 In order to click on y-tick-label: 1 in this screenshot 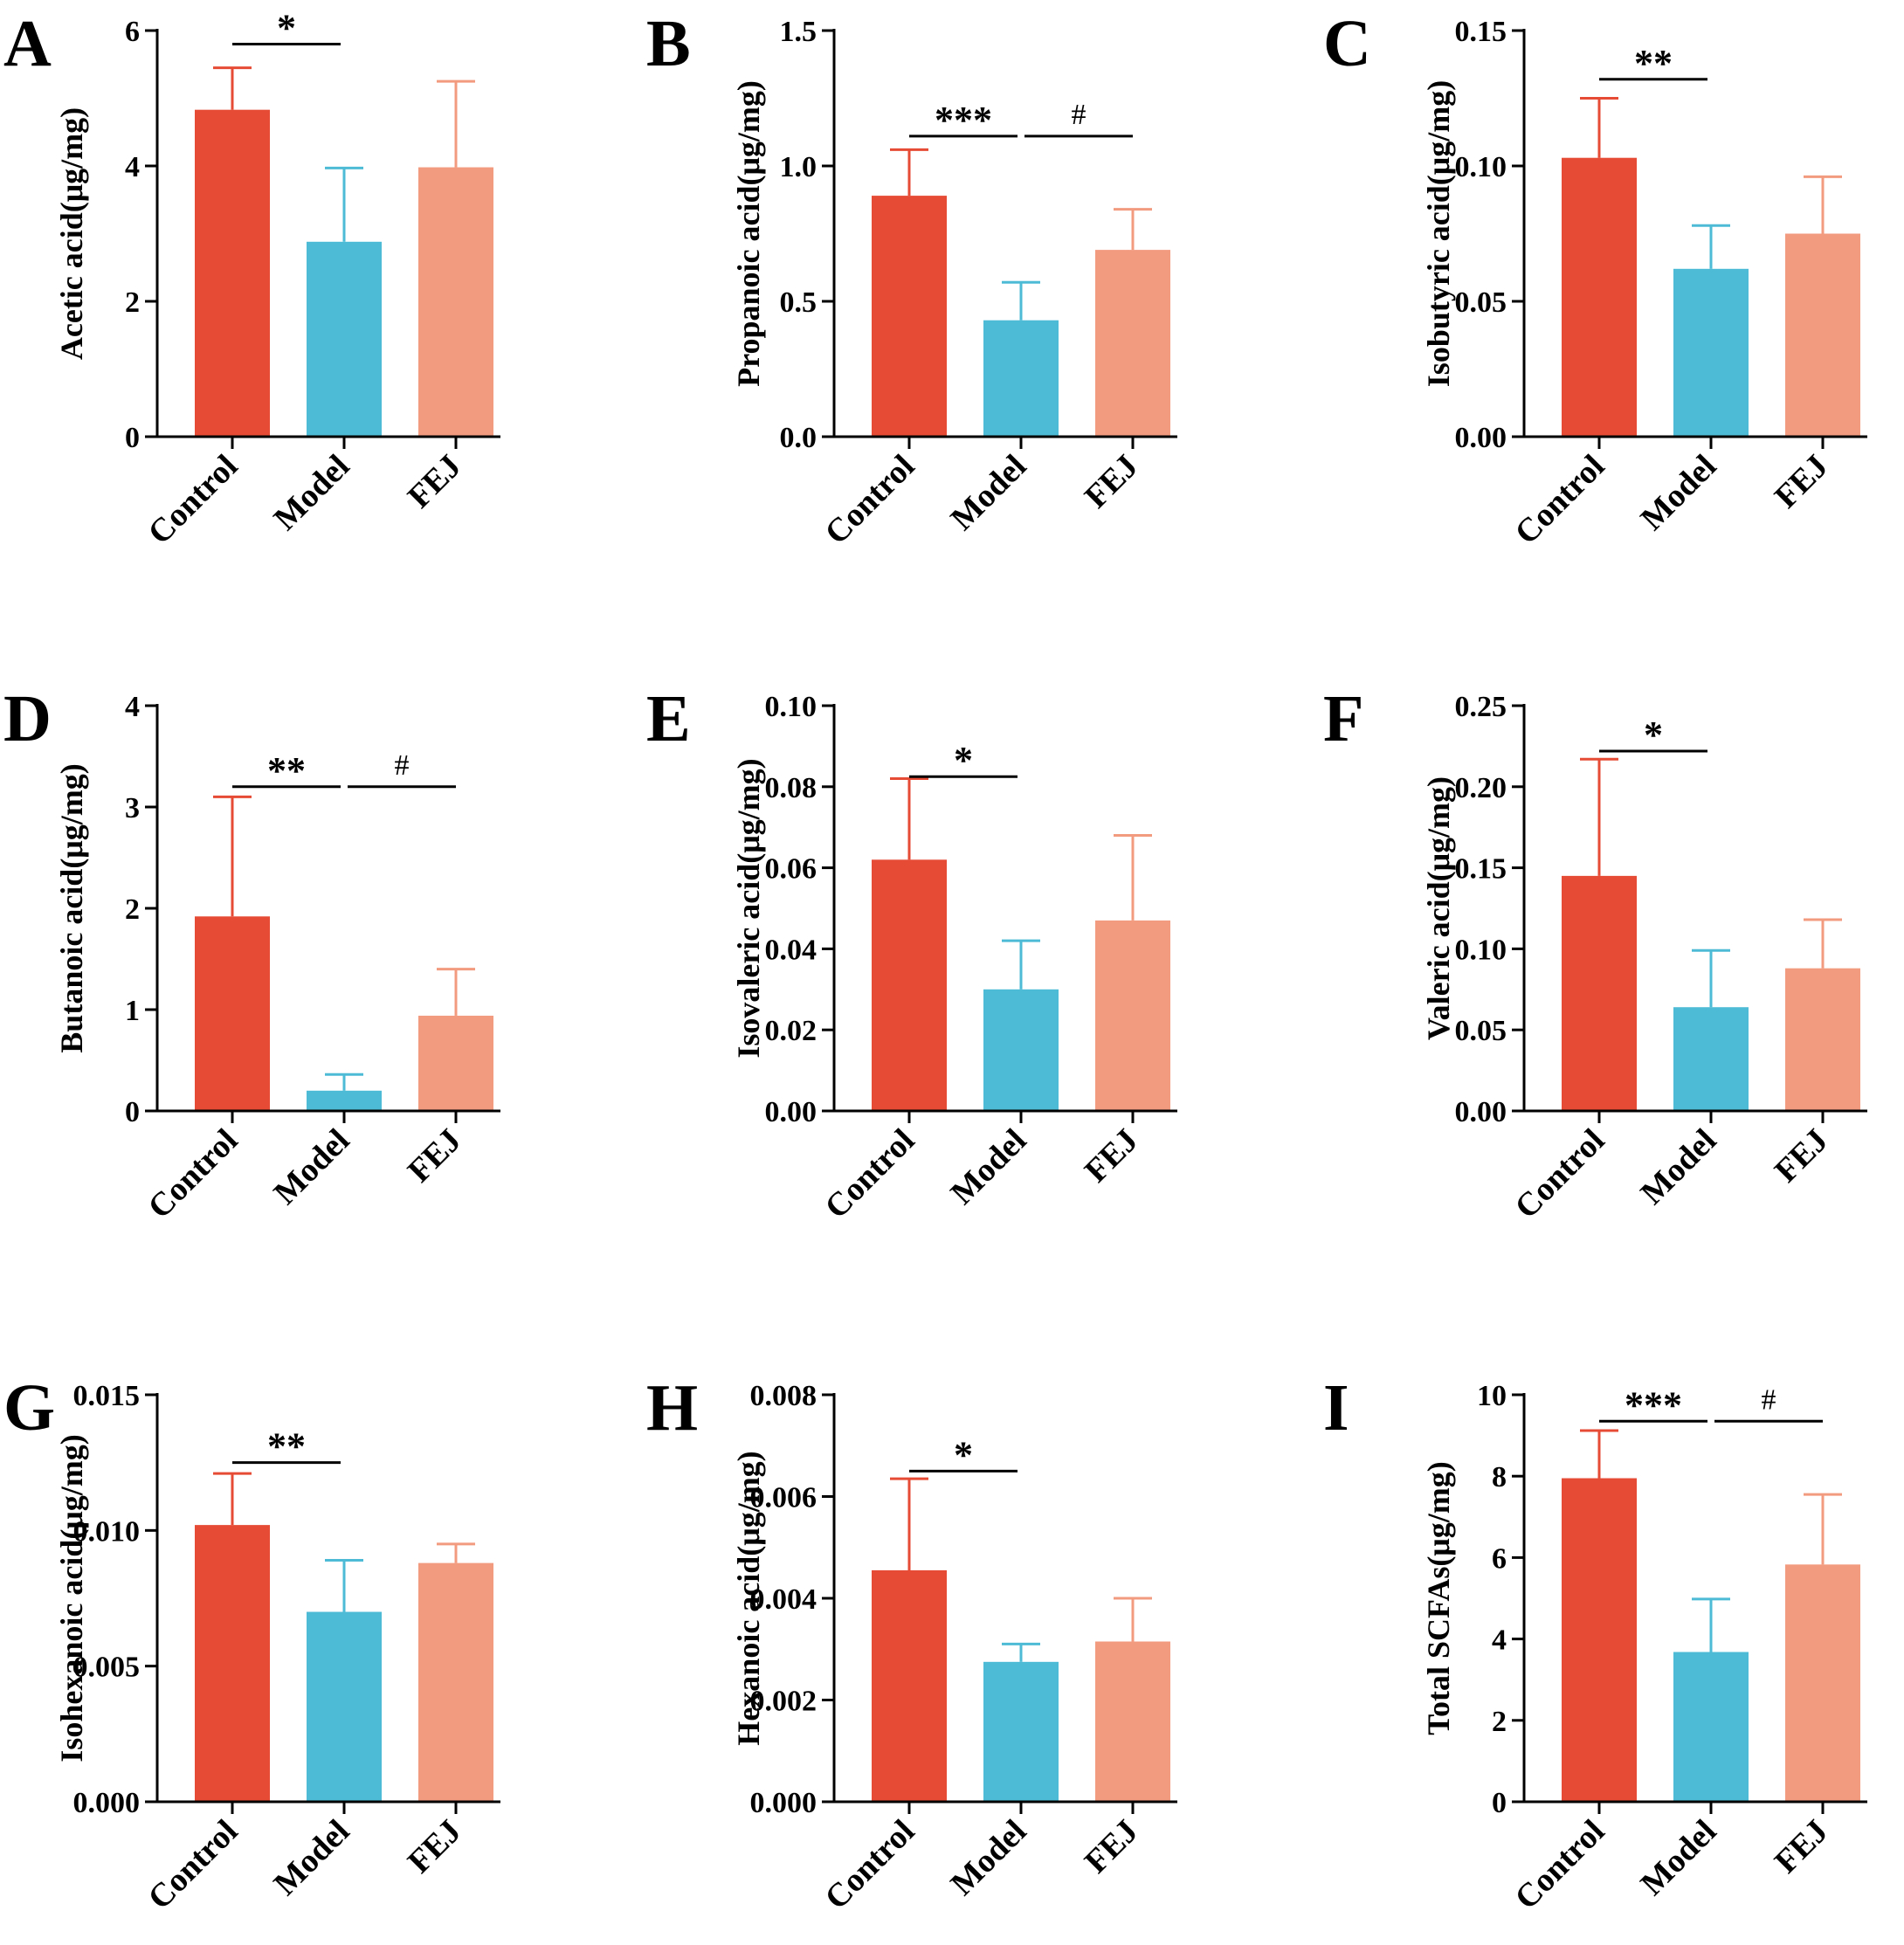, I will do `click(132, 1011)`.